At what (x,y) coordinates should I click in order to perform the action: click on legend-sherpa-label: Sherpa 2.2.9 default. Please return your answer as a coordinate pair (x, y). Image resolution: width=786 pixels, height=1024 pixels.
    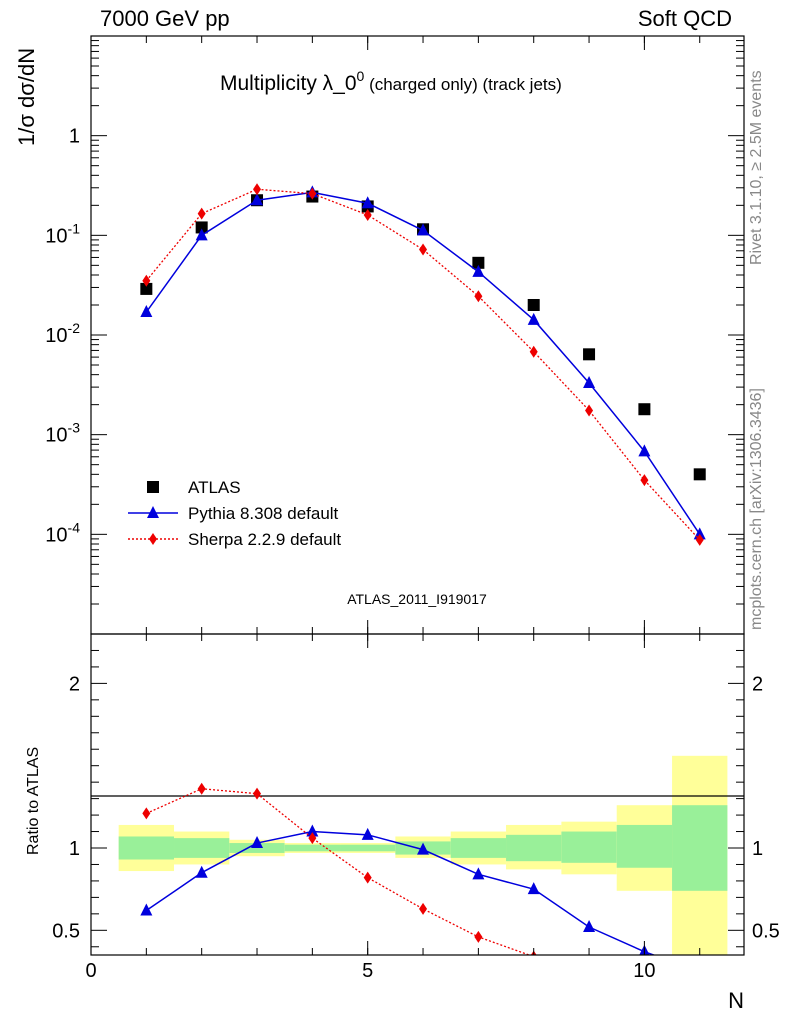
    Looking at the image, I should click on (264, 539).